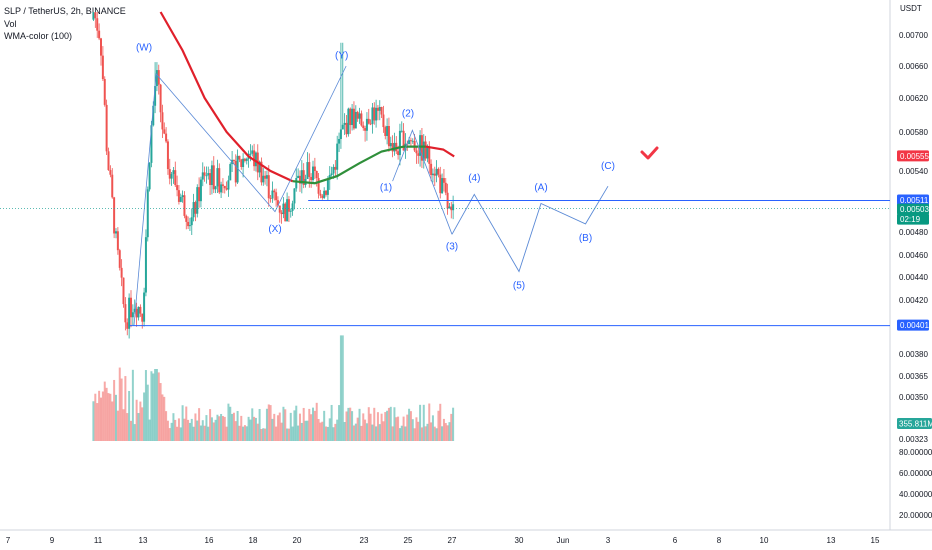  I want to click on time-tick: 27, so click(452, 540).